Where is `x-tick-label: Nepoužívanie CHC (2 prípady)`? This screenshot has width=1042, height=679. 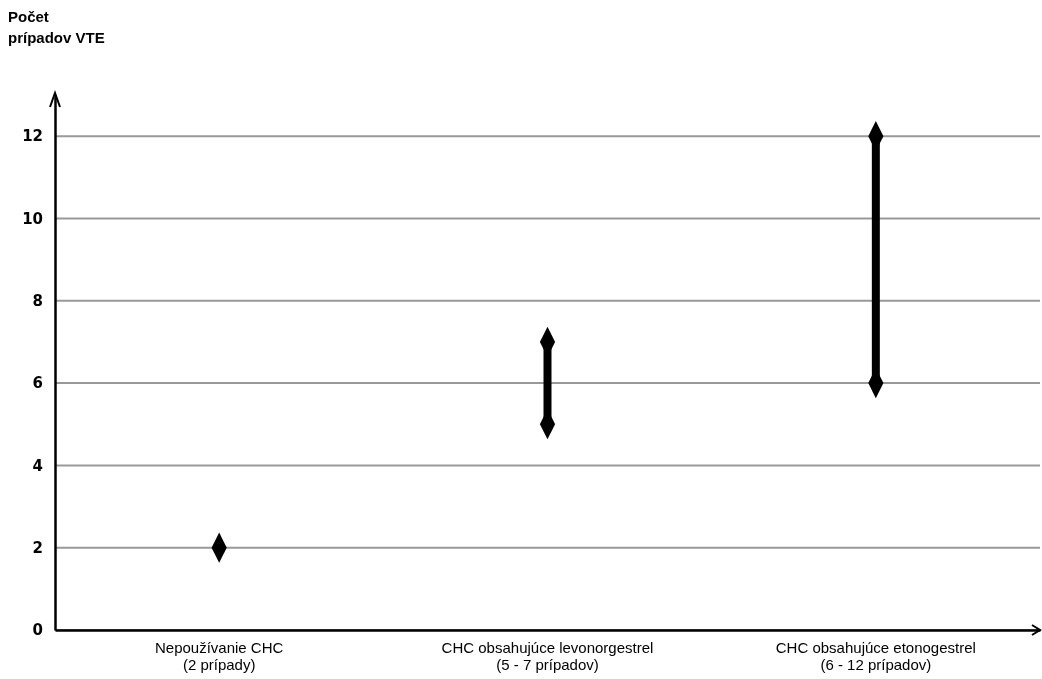 x-tick-label: Nepoužívanie CHC (2 prípady) is located at coordinates (219, 655).